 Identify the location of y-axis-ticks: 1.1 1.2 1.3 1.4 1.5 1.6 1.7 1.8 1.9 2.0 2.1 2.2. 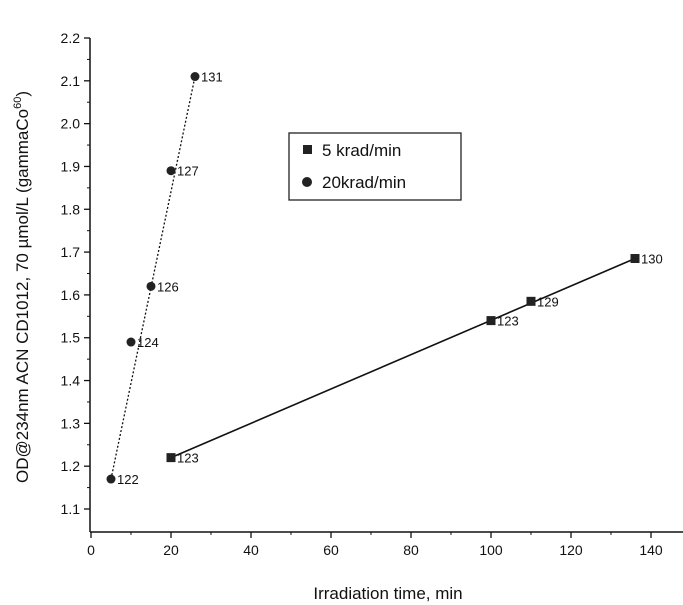
(75, 273).